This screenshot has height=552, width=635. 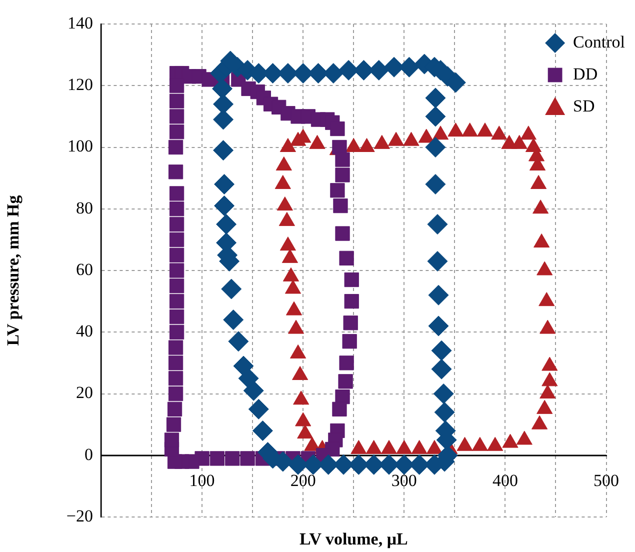 I want to click on y-axis-title: LV pressure, mm Hg, so click(x=13, y=270).